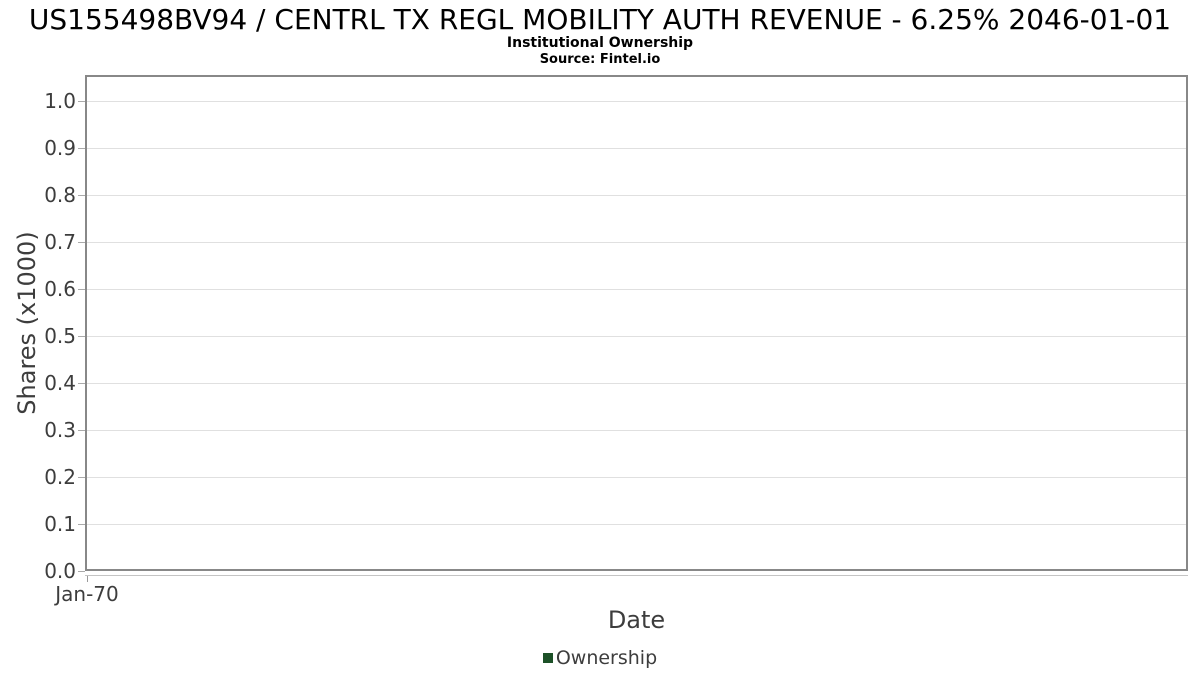  What do you see at coordinates (600, 59) in the screenshot?
I see `chart-source: Source: Fintel.io` at bounding box center [600, 59].